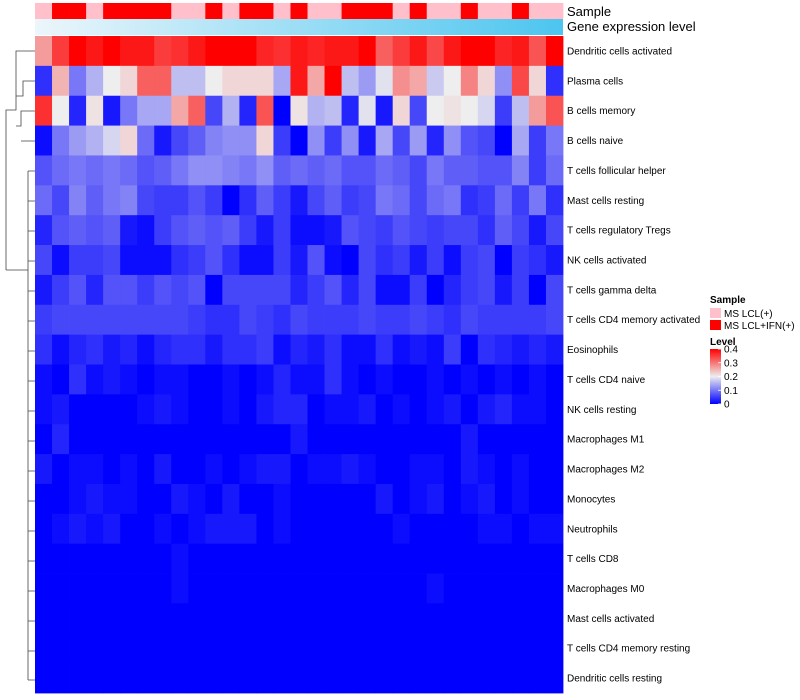 This screenshot has height=700, width=800. Describe the element at coordinates (731, 363) in the screenshot. I see `level-tick-label: 0.3` at that location.